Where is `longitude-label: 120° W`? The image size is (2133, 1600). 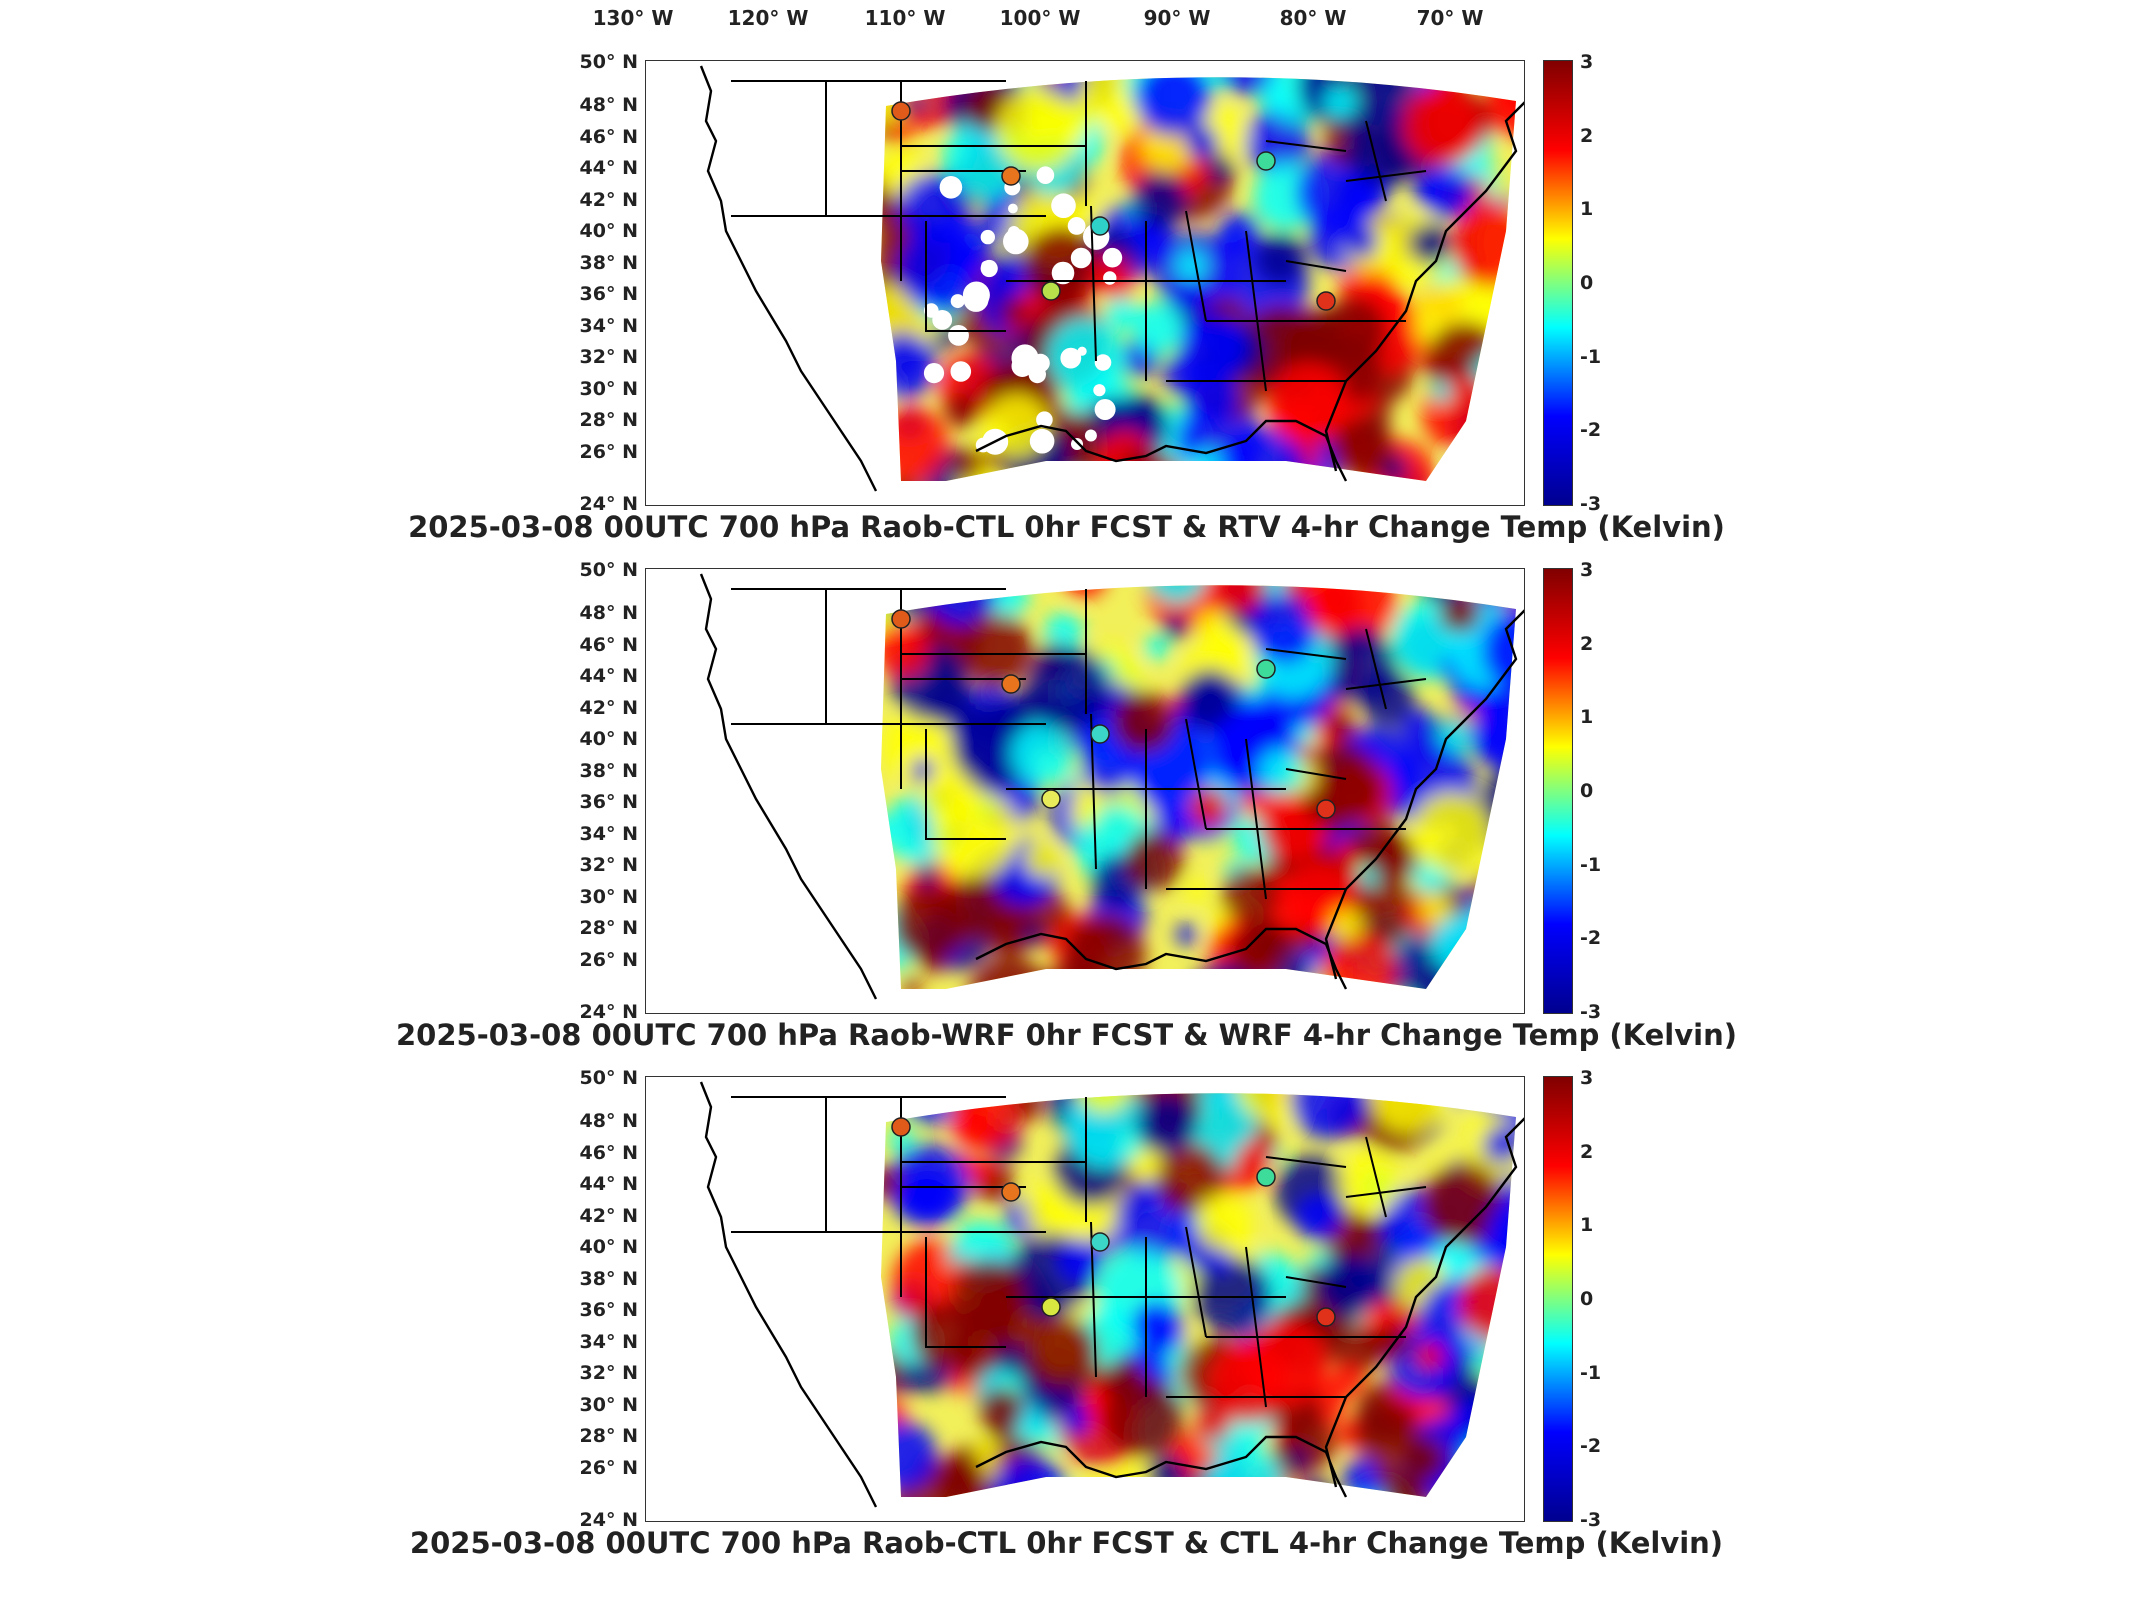 longitude-label: 120° W is located at coordinates (768, 18).